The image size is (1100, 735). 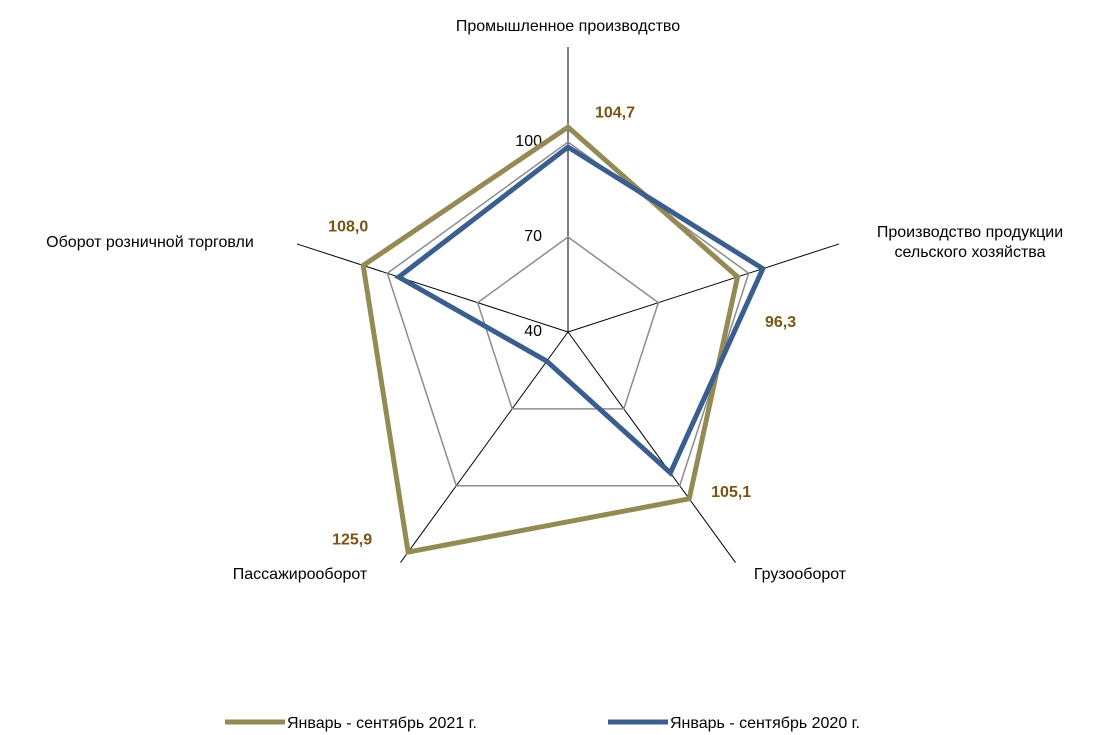 I want to click on r-tick-label: 100, so click(x=528, y=141).